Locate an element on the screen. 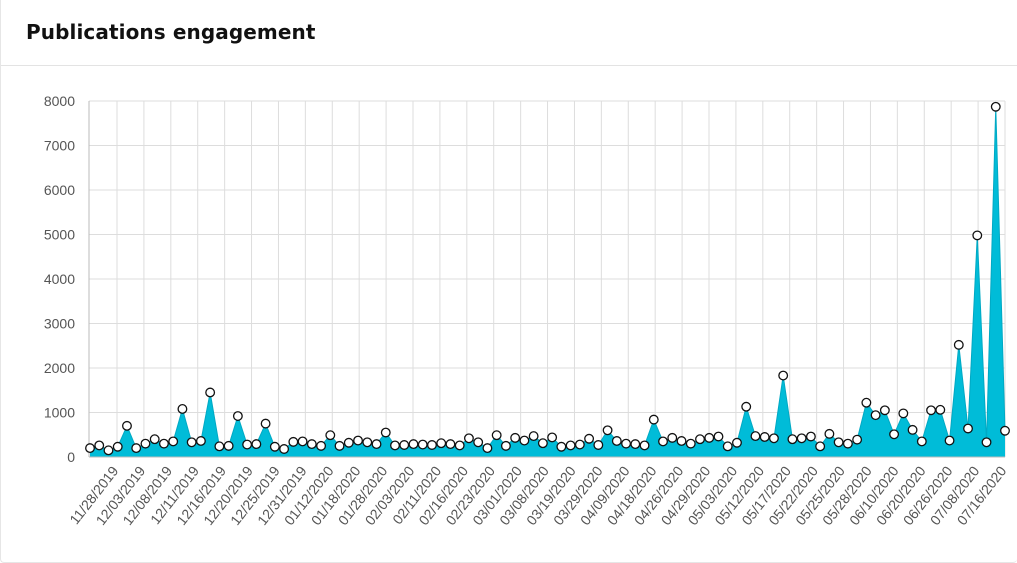 The width and height of the screenshot is (1017, 563). y-tick-label: 1000 is located at coordinates (59, 413).